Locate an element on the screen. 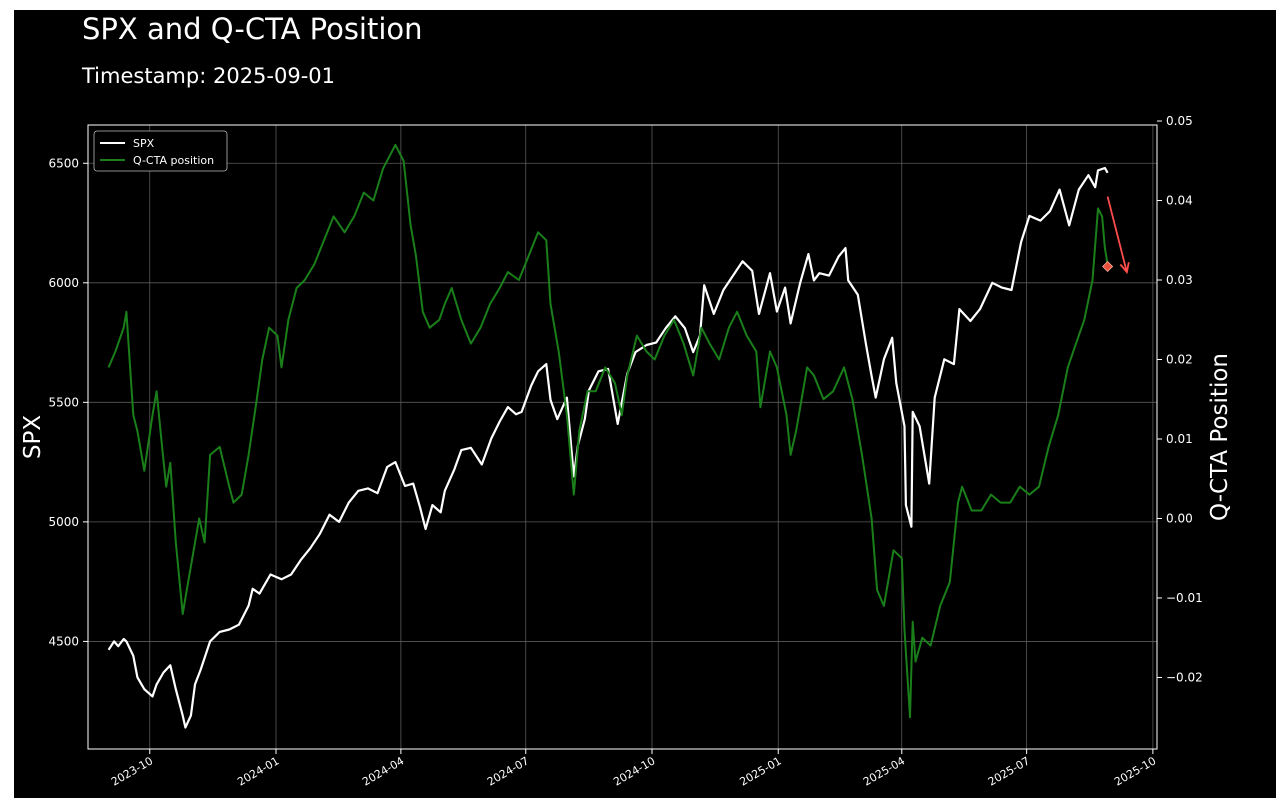 This screenshot has height=810, width=1282. y-tick-label: 4500 is located at coordinates (63, 641).